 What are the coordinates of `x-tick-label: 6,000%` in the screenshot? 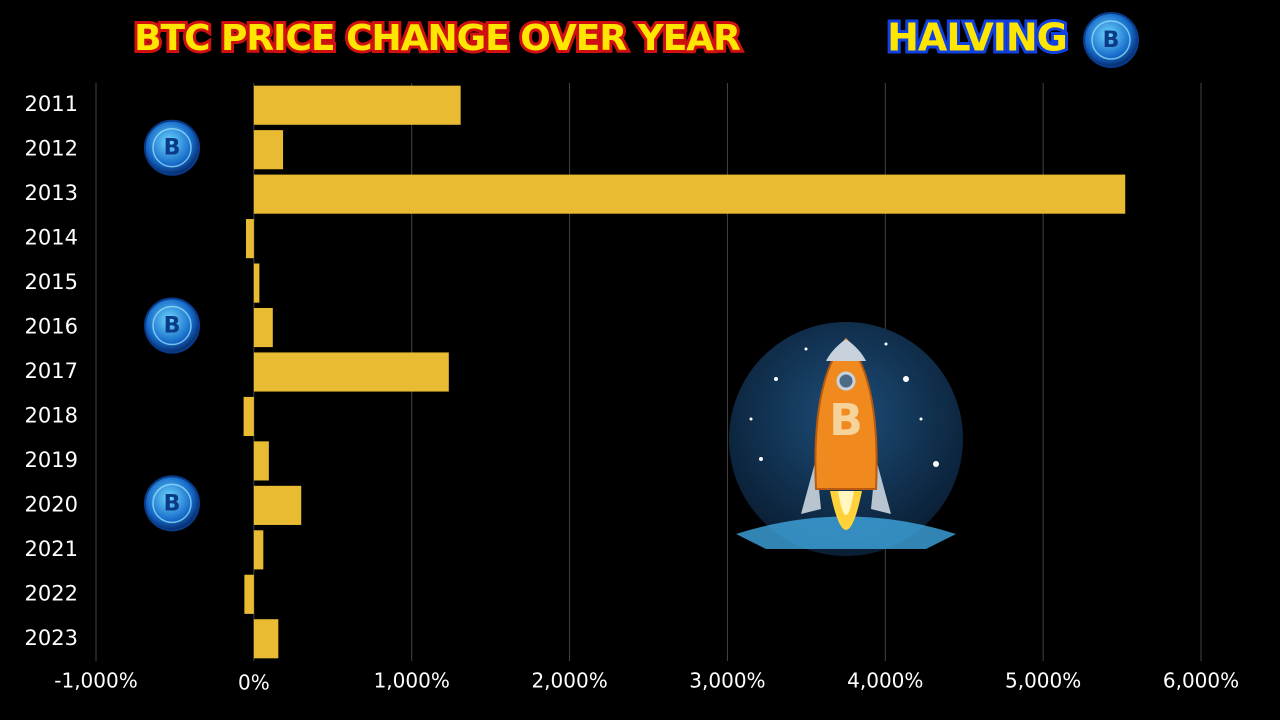 It's located at (1201, 681).